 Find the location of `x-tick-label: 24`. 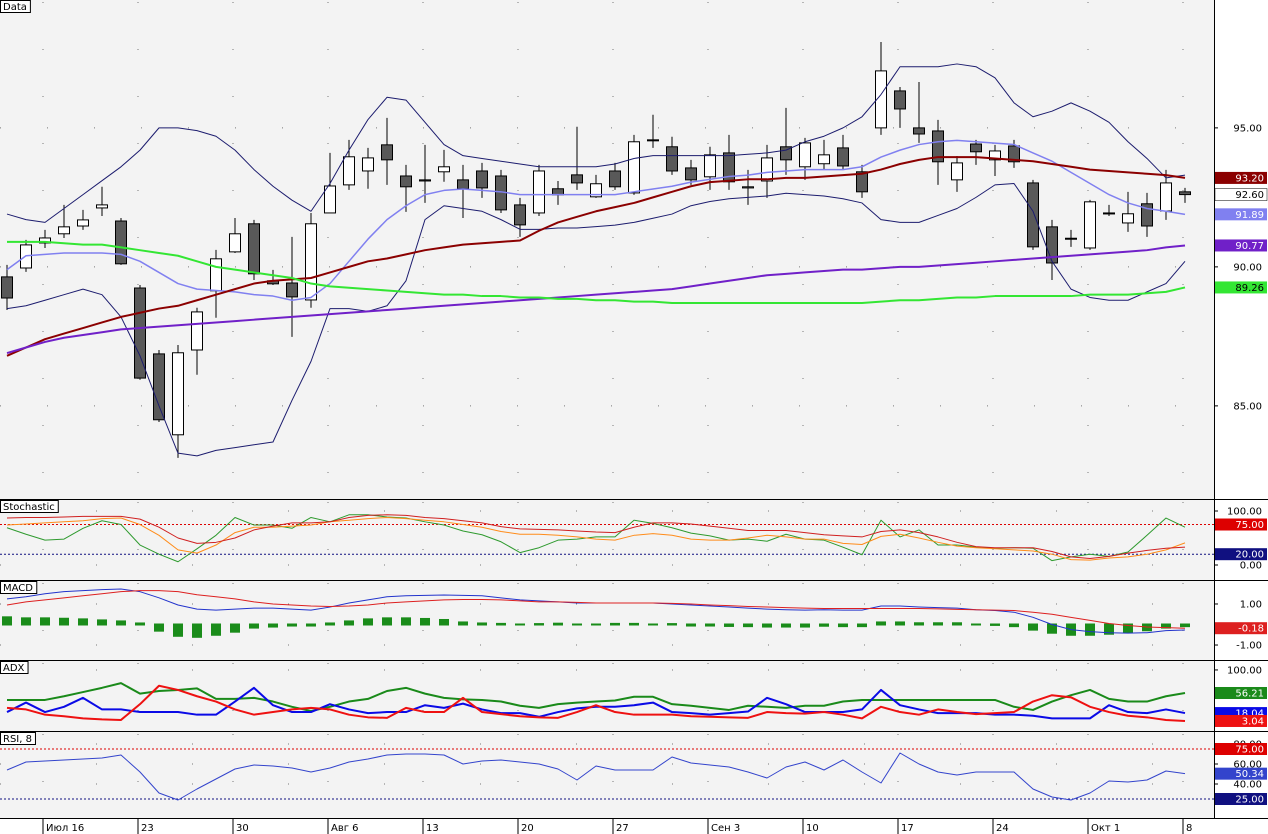

x-tick-label: 24 is located at coordinates (1002, 828).